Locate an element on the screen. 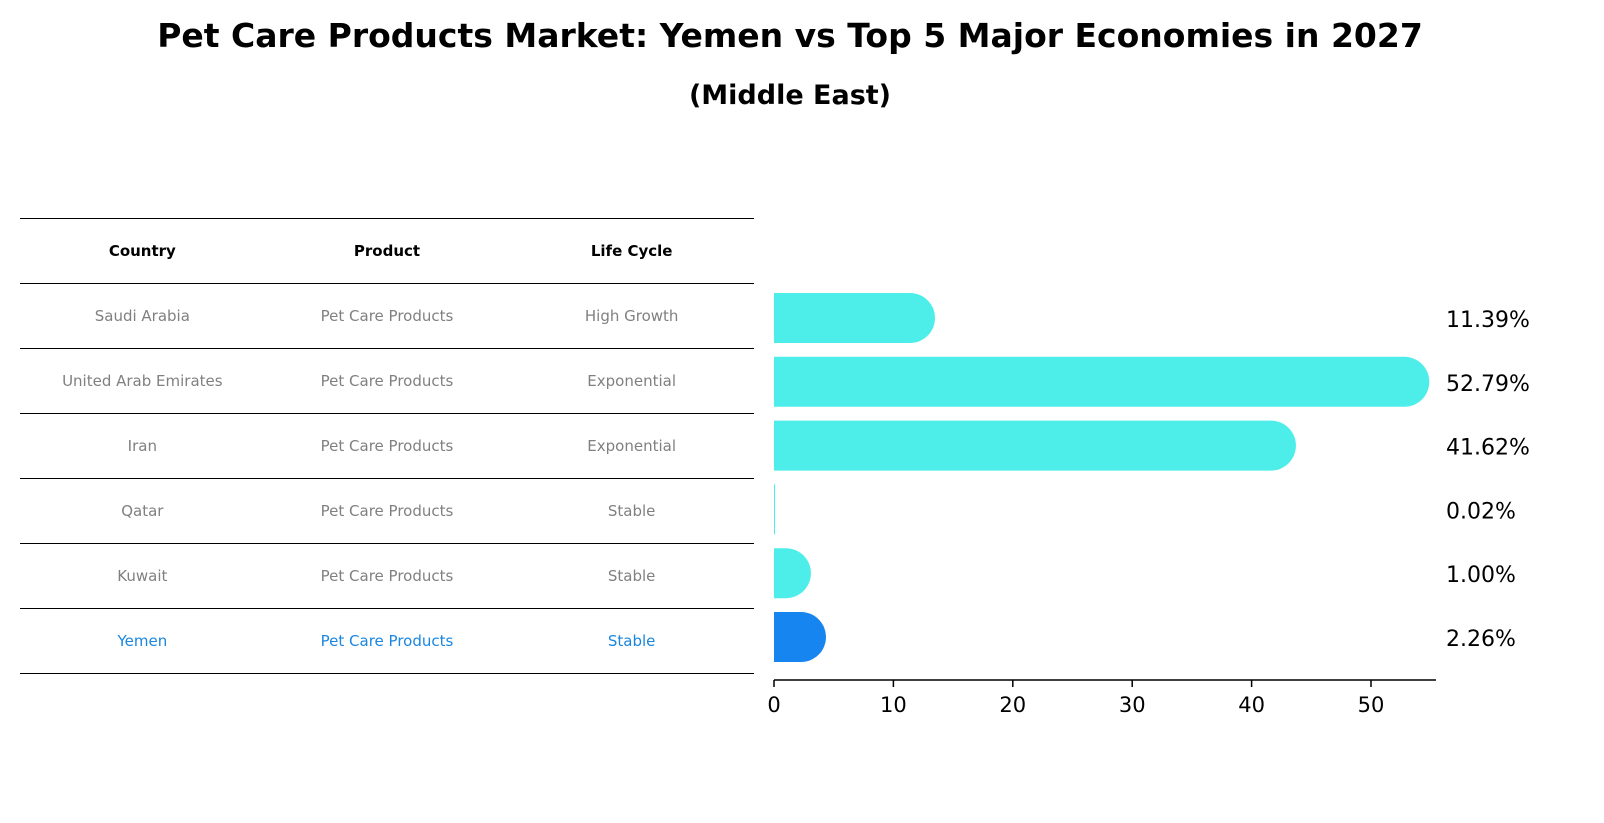 The height and width of the screenshot is (823, 1604). x-tick-label: 10 is located at coordinates (893, 705).